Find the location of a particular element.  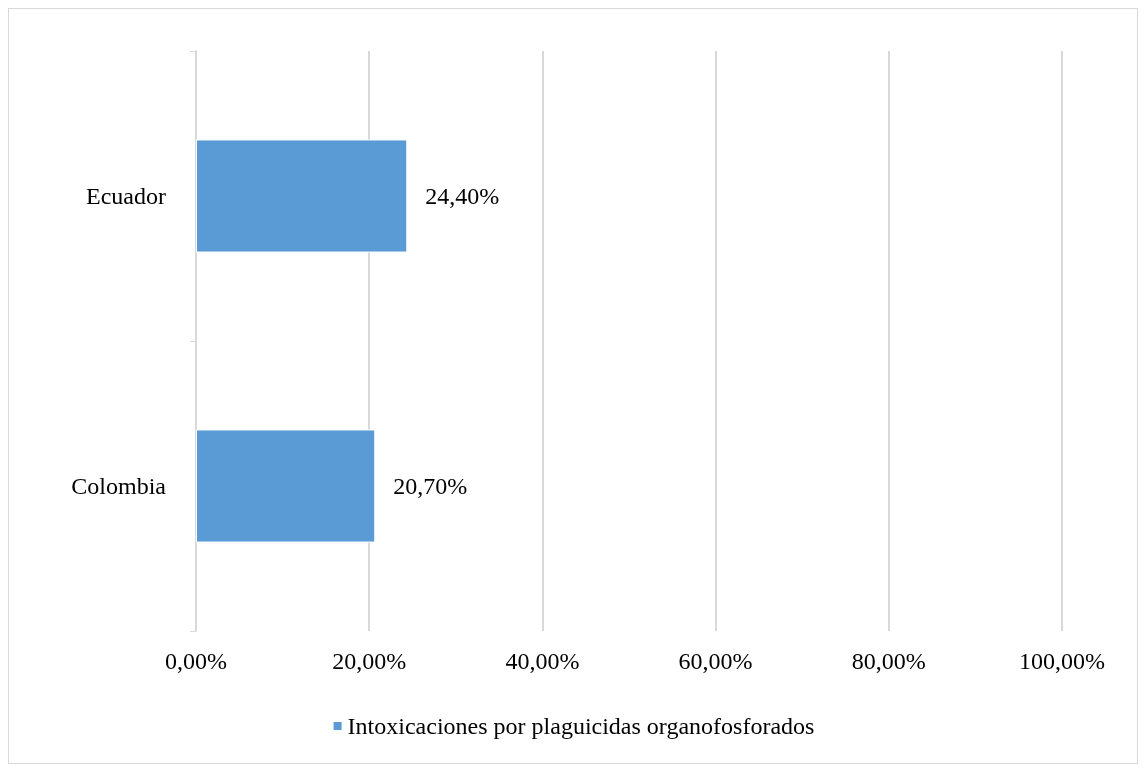

legend-label: Intoxicaciones por plaguicidas organofosforados is located at coordinates (581, 726).